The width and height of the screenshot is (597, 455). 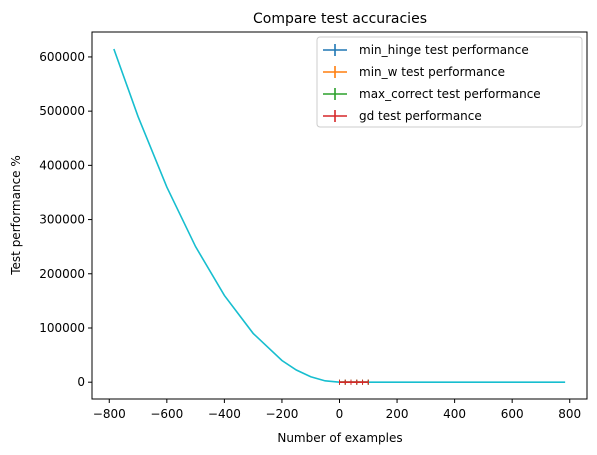 I want to click on legend-entry: gd test performance, so click(x=402, y=116).